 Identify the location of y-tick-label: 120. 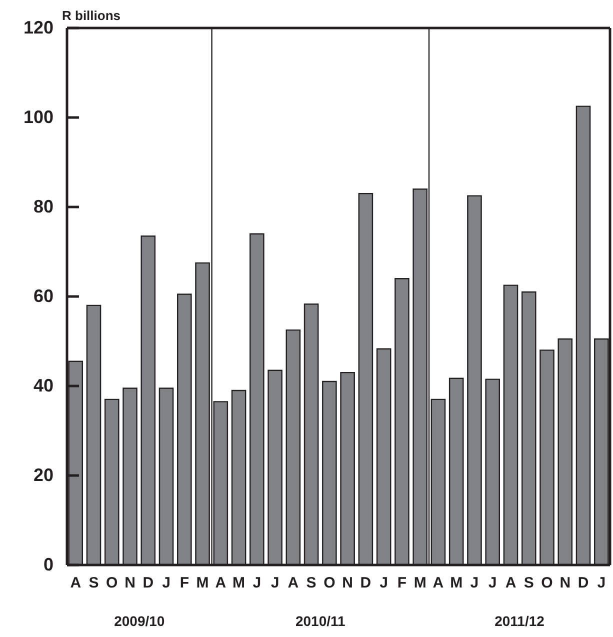
(38, 28).